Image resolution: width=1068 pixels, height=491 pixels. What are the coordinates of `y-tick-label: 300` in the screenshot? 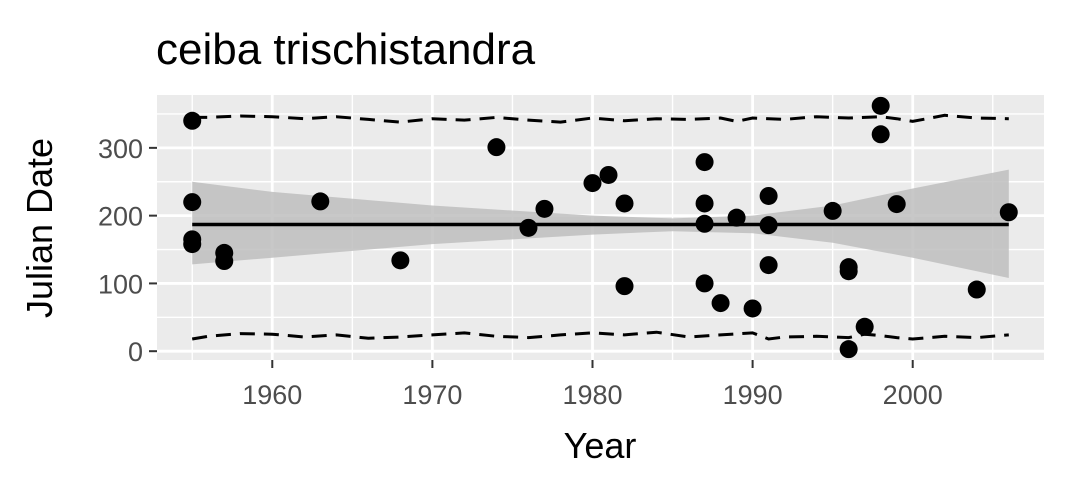 It's located at (120, 149).